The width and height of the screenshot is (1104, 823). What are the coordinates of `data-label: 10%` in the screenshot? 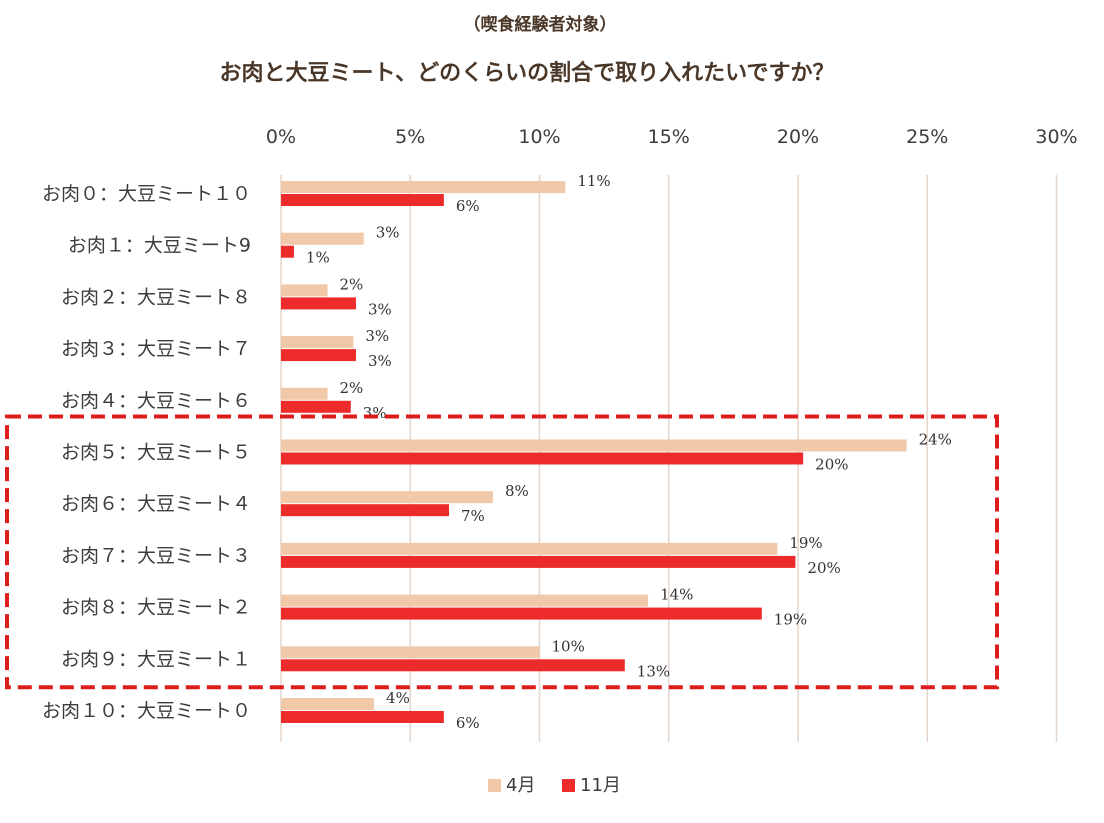 It's located at (568, 646).